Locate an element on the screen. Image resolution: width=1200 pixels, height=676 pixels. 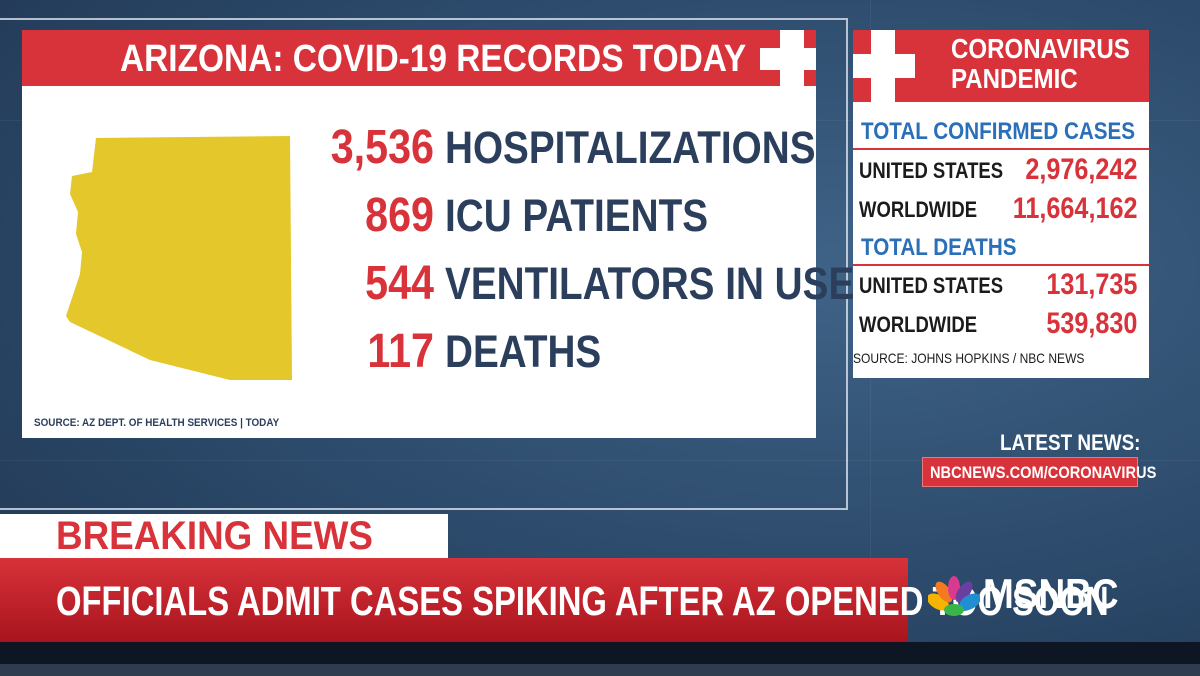
stat-value: 544 is located at coordinates (399, 283).